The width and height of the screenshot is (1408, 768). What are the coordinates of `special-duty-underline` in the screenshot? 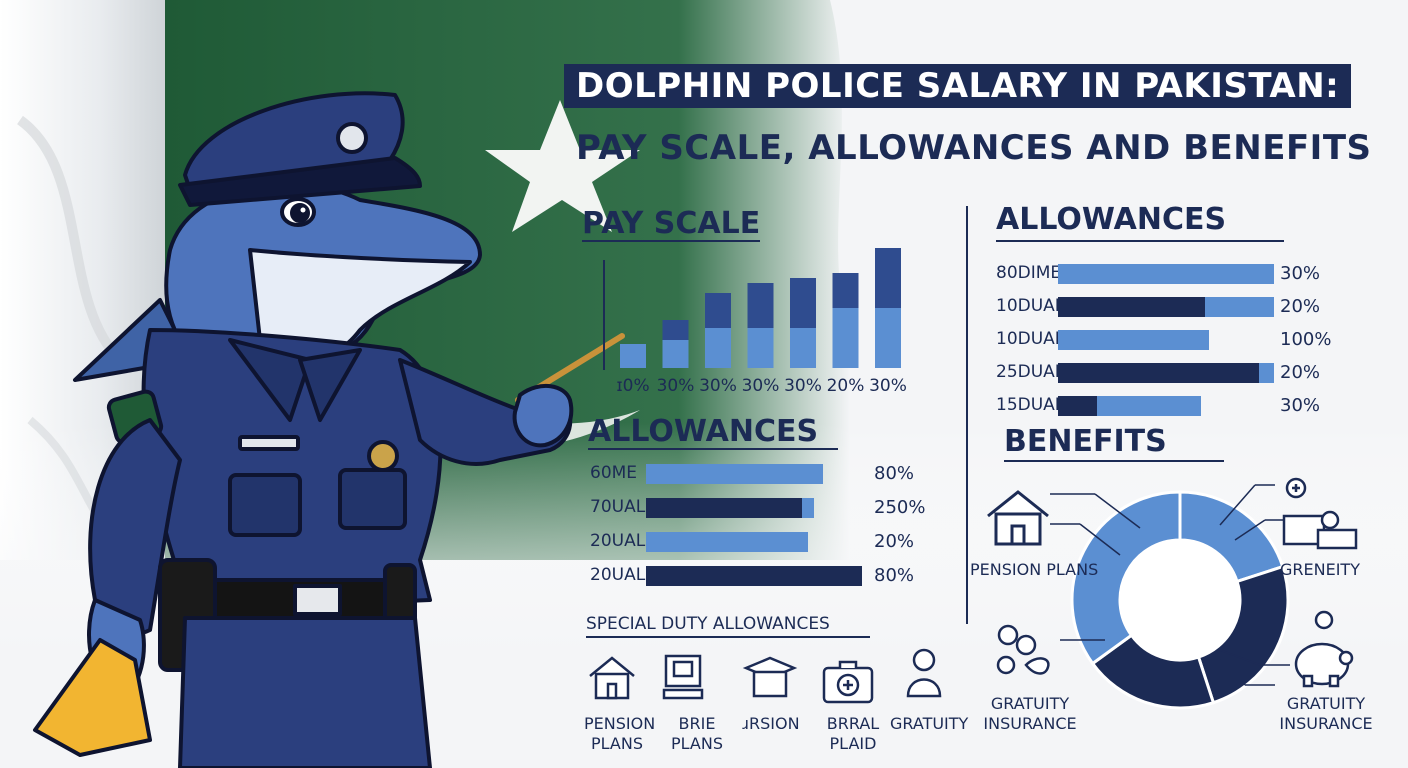 It's located at (728, 637).